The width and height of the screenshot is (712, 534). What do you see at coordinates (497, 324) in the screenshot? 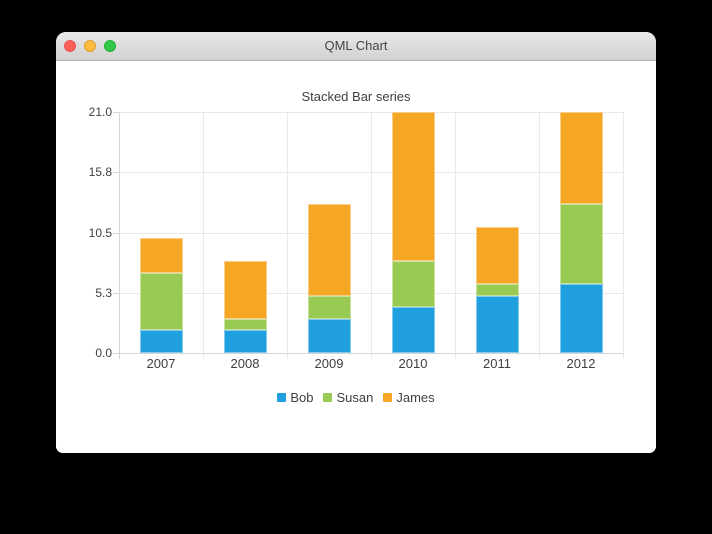
I see `bar-segment-bob-2011` at bounding box center [497, 324].